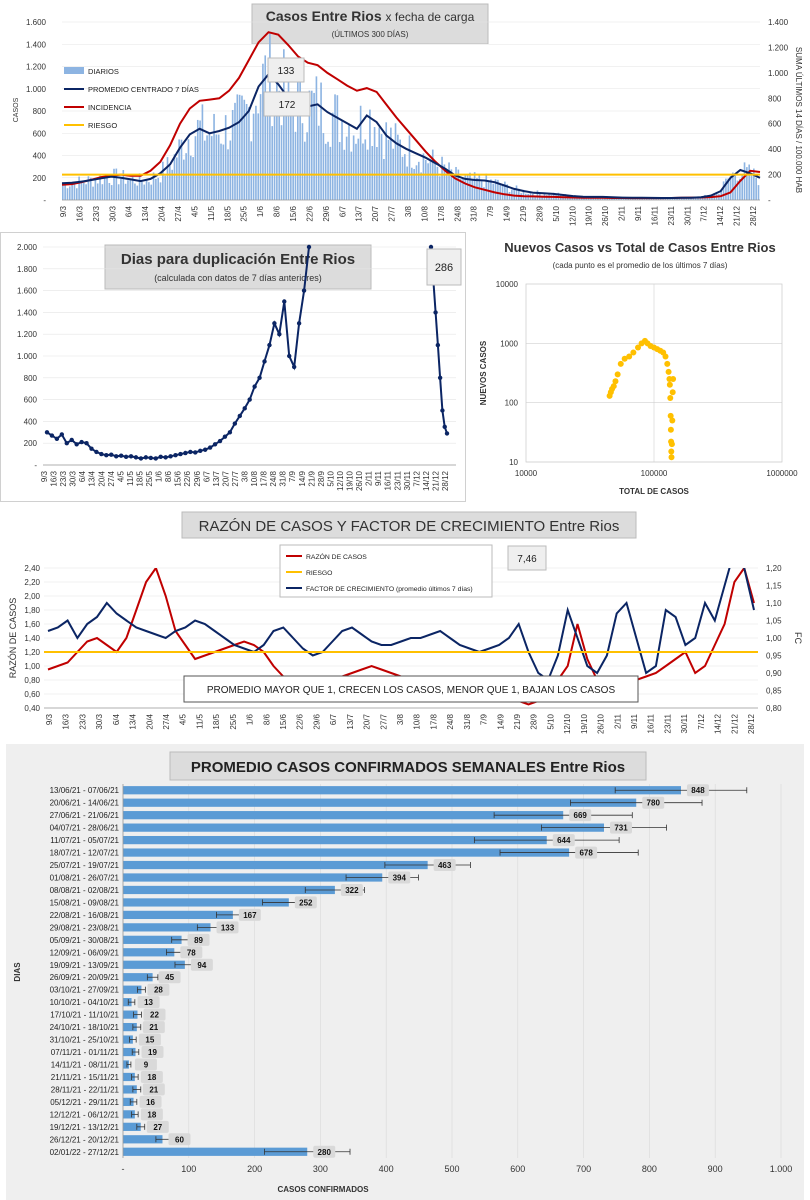 Image resolution: width=810 pixels, height=1200 pixels. Describe the element at coordinates (66, 721) in the screenshot. I see `x-tick-label: 16/3` at that location.